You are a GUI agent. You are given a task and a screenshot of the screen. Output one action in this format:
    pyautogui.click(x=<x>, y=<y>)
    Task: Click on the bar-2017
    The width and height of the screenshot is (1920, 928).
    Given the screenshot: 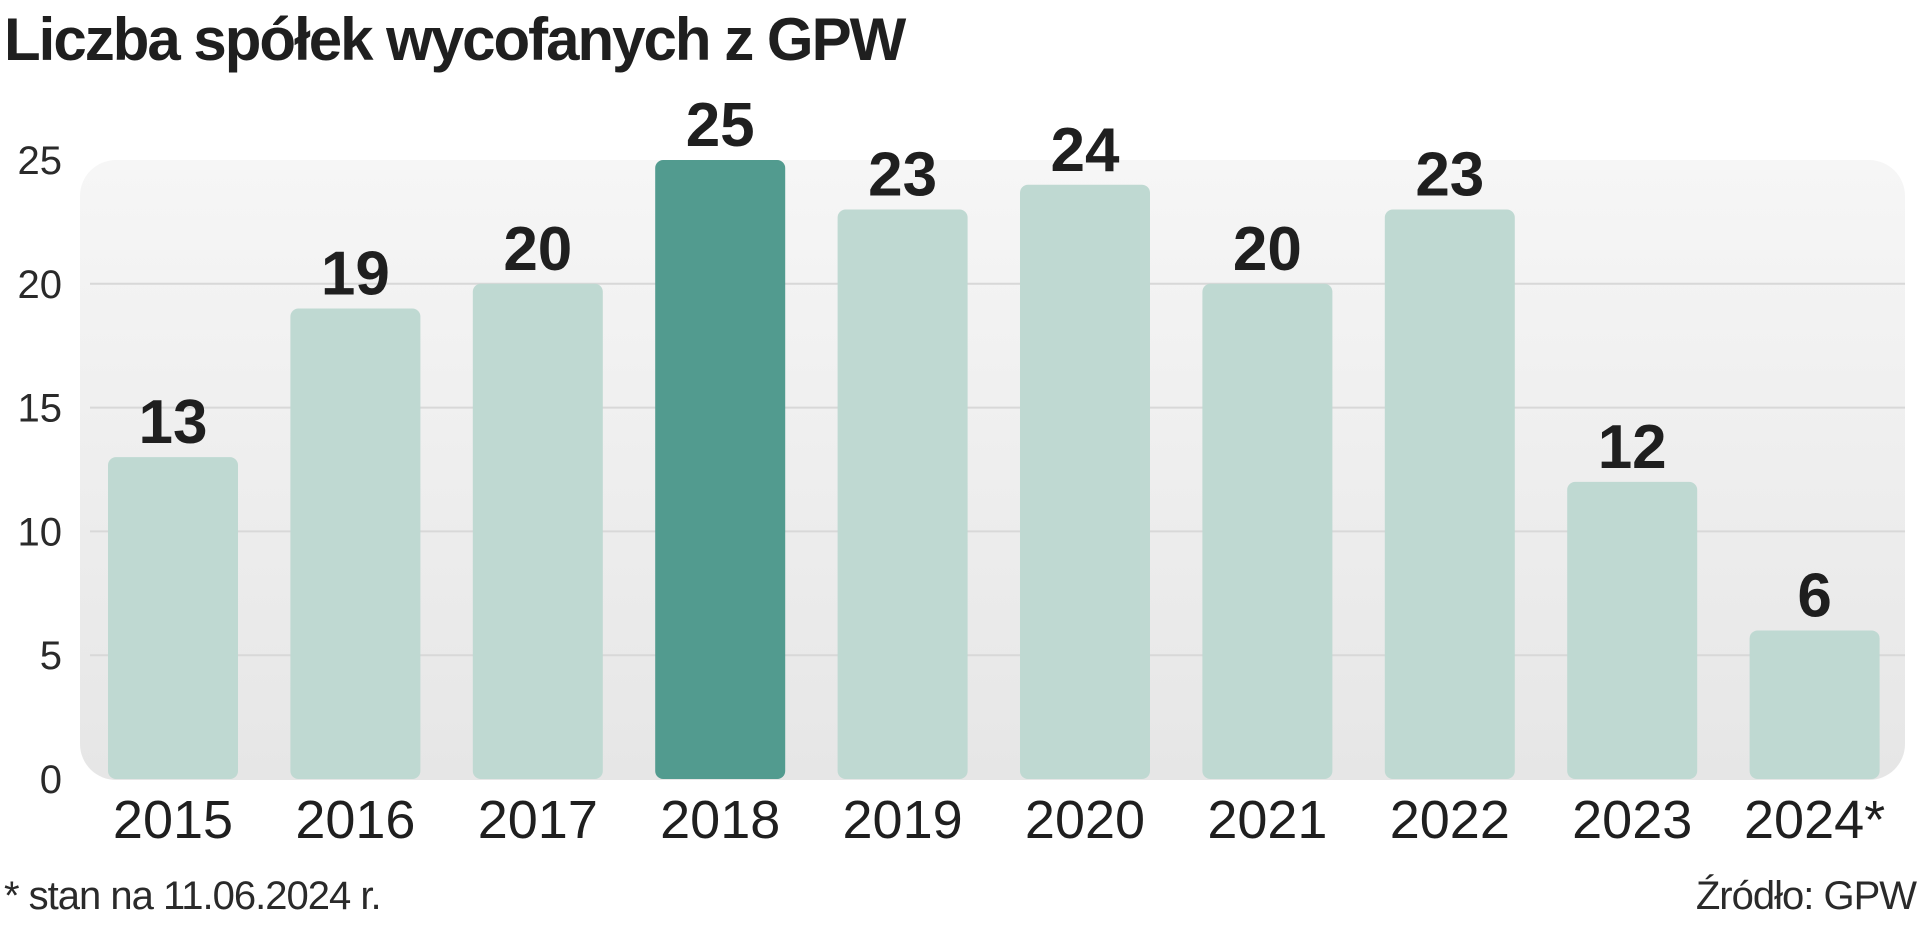 What is the action you would take?
    pyautogui.click(x=537, y=531)
    